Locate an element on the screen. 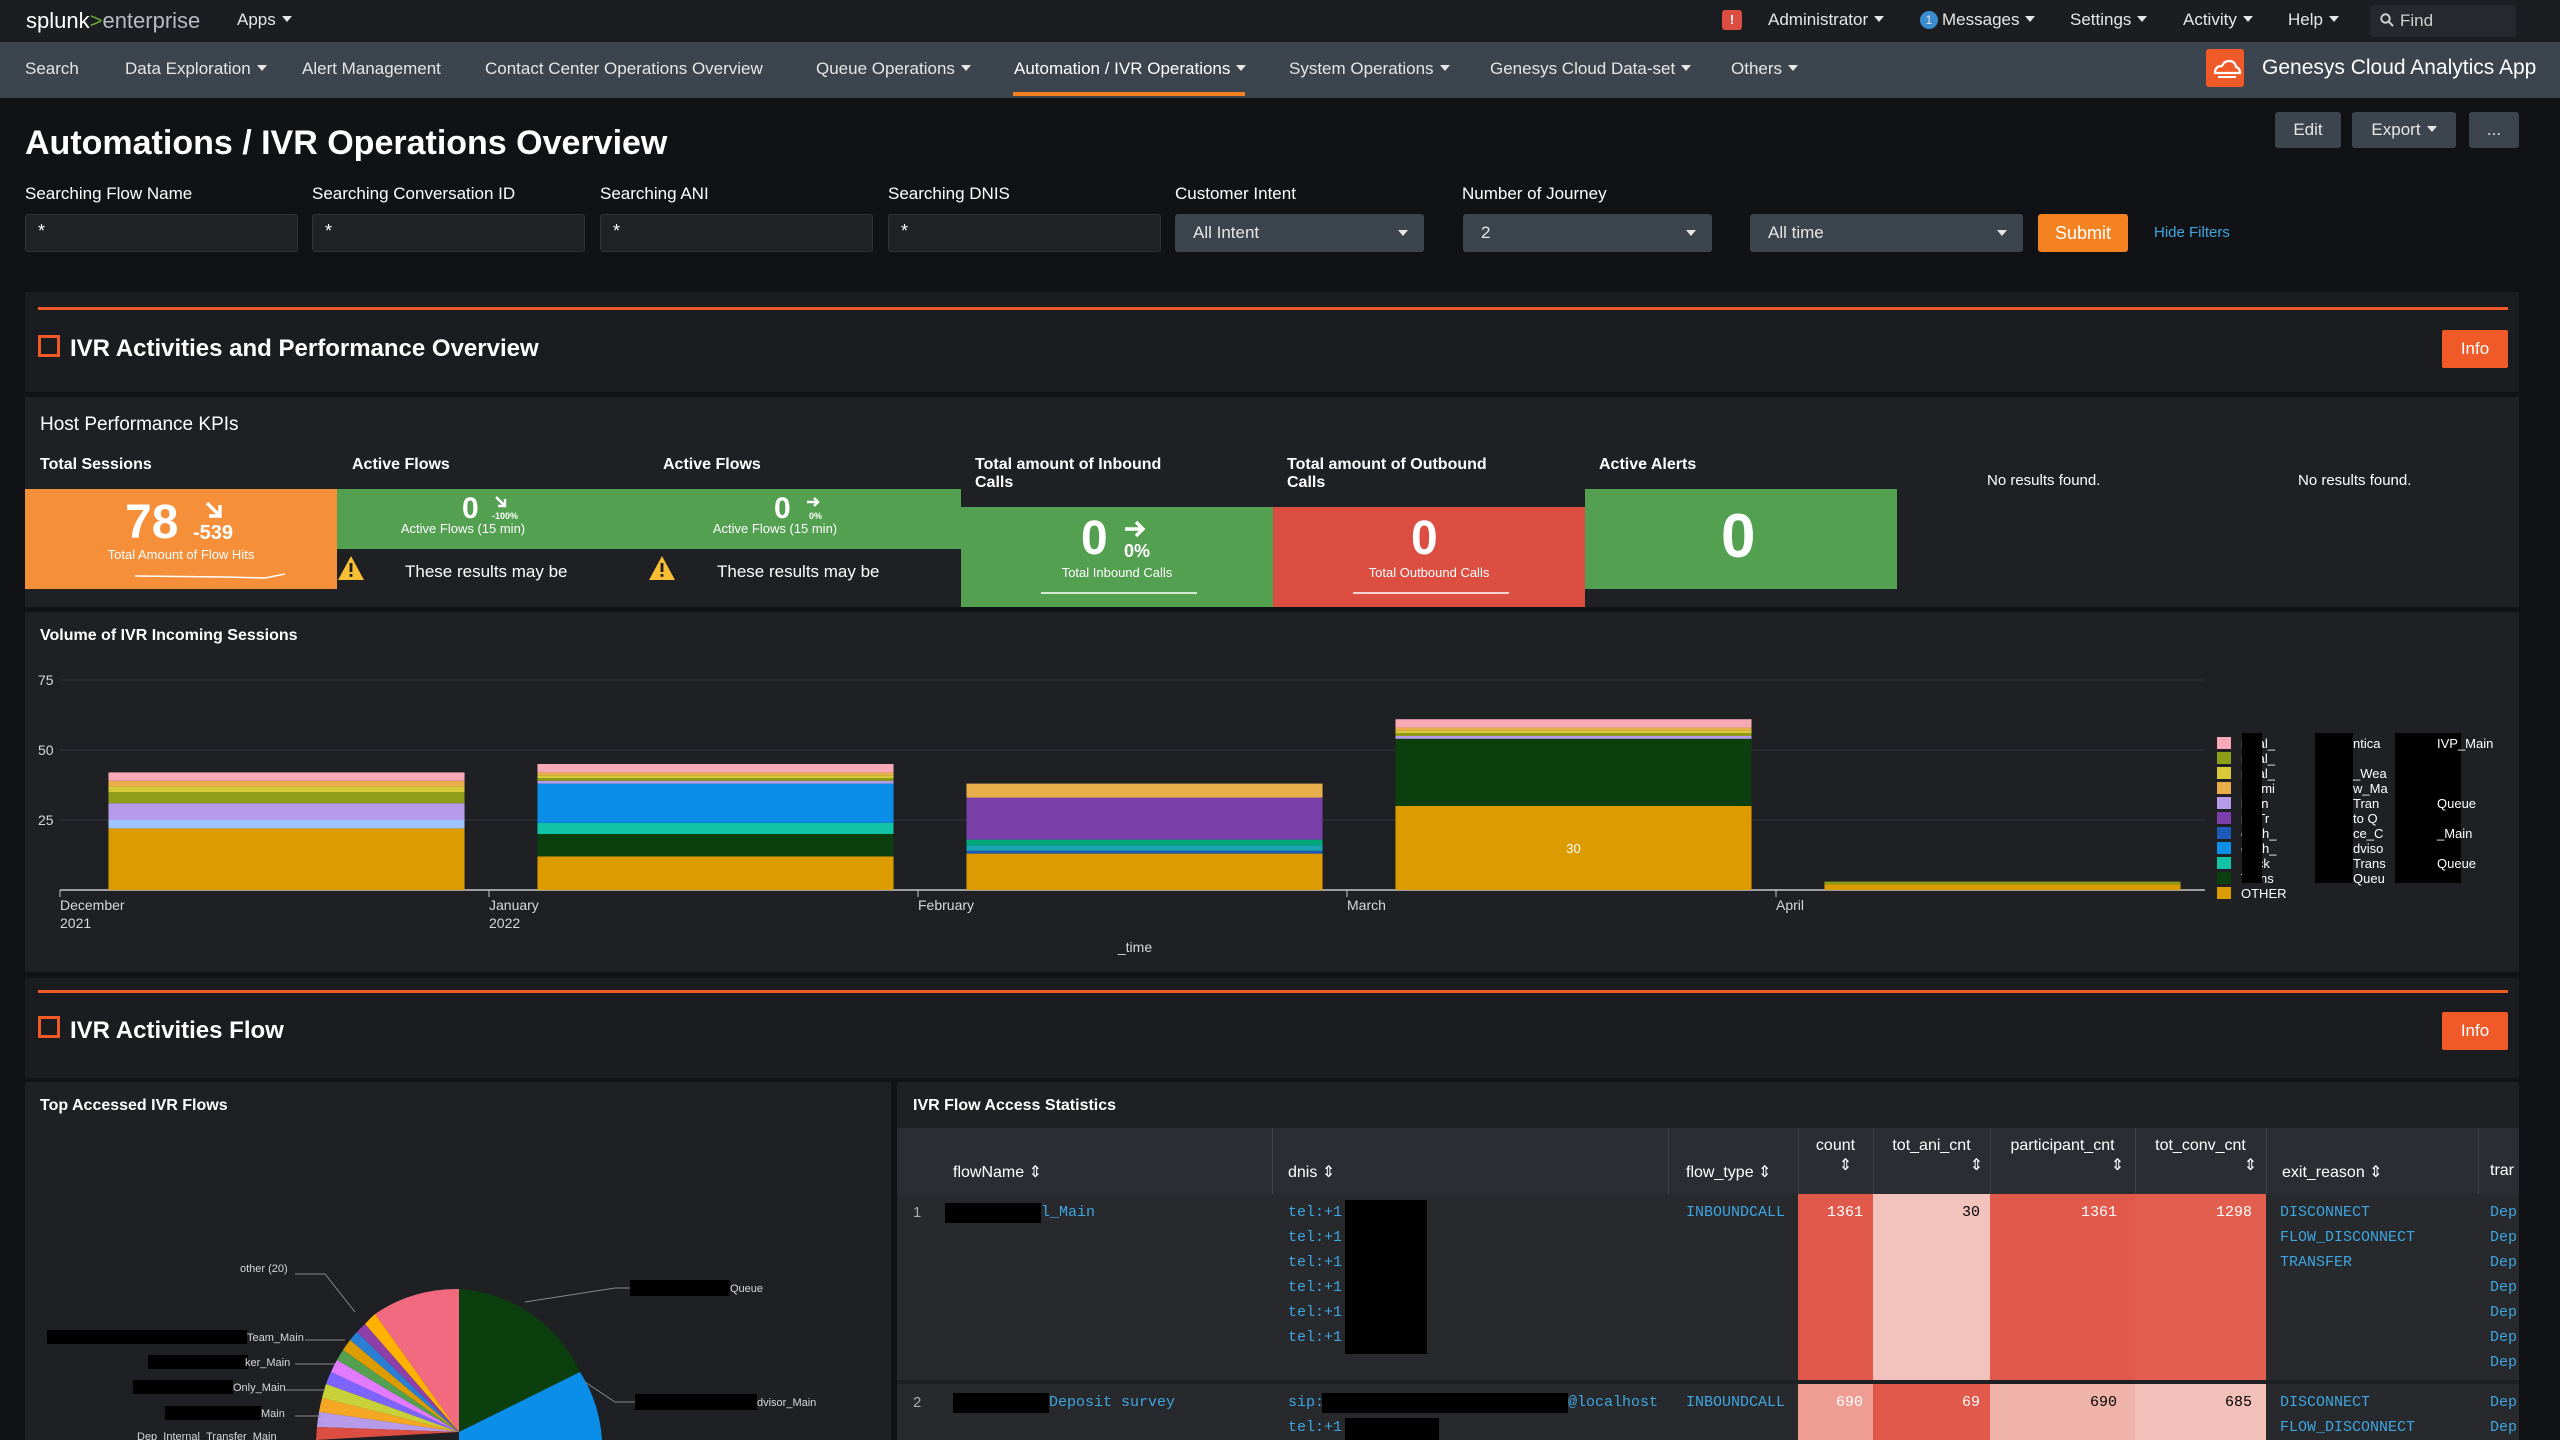 The image size is (2560, 1440). row-2-dnis-1: sip: is located at coordinates (1306, 1402).